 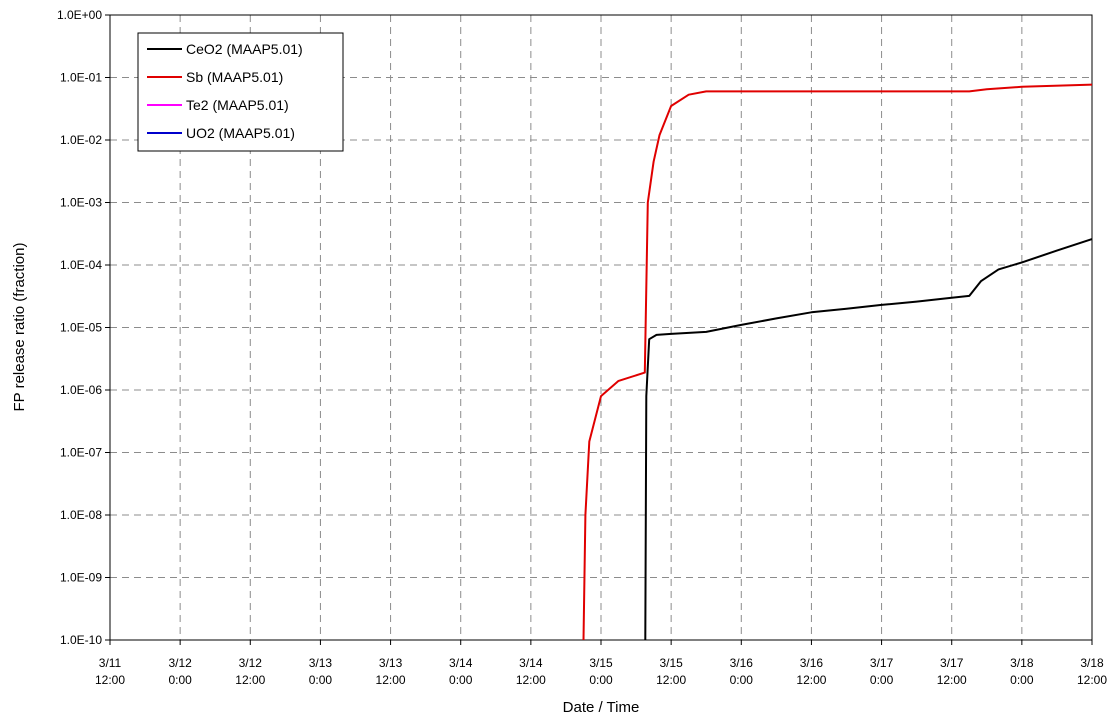 I want to click on y-axis-title: FP release ratio (fraction), so click(x=19, y=327).